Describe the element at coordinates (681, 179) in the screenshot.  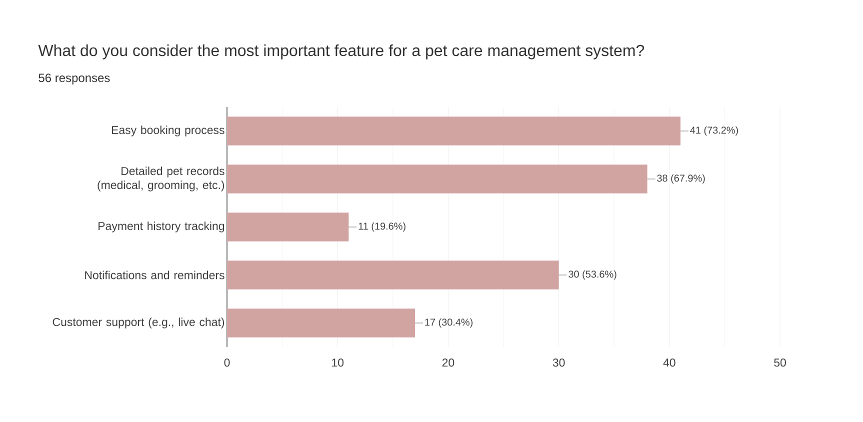
I see `data-label: 38 (67.9%)` at that location.